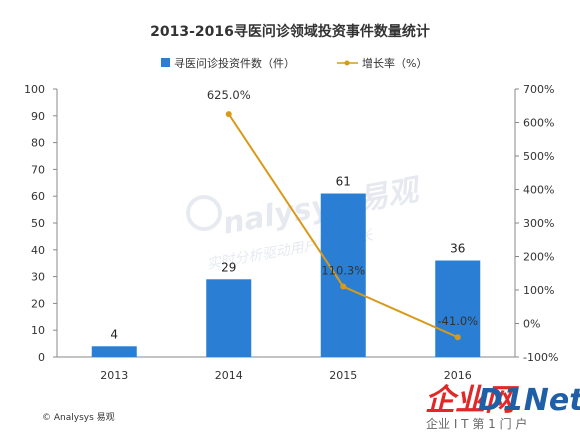 This screenshot has height=435, width=580. What do you see at coordinates (347, 63) in the screenshot?
I see `legend-line-marker` at bounding box center [347, 63].